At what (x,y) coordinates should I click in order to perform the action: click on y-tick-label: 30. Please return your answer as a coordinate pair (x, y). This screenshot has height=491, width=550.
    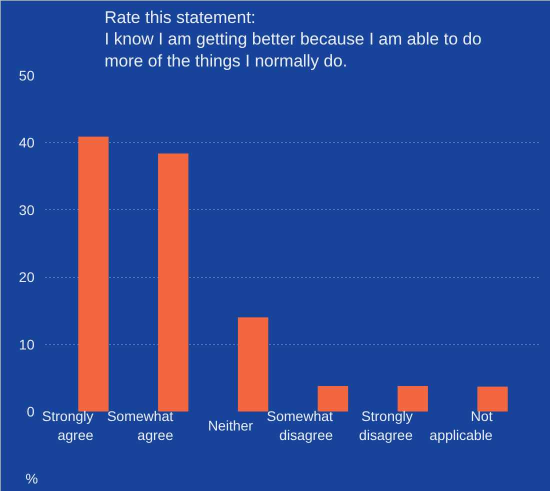
    Looking at the image, I should click on (26, 210).